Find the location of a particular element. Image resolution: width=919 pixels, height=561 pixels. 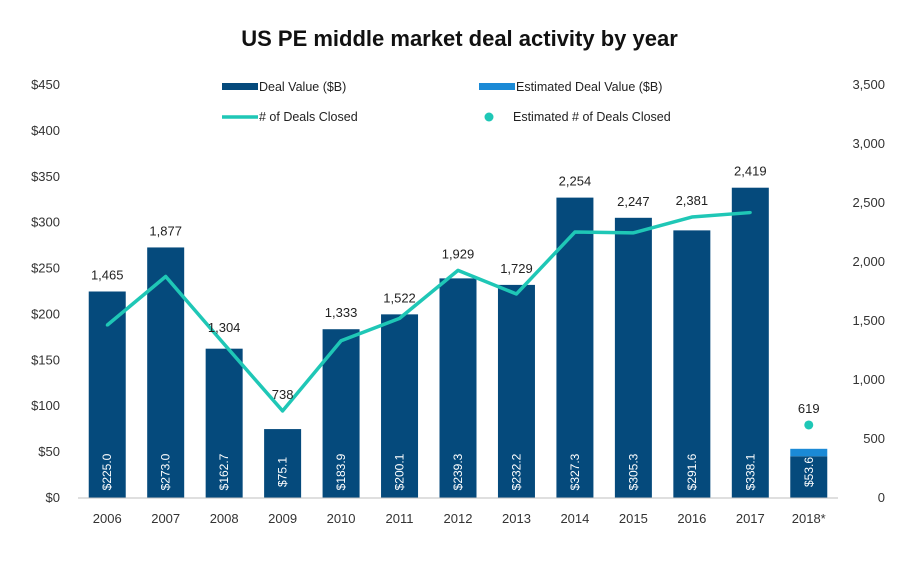

x-axis-tick-label: 2015 is located at coordinates (633, 518).